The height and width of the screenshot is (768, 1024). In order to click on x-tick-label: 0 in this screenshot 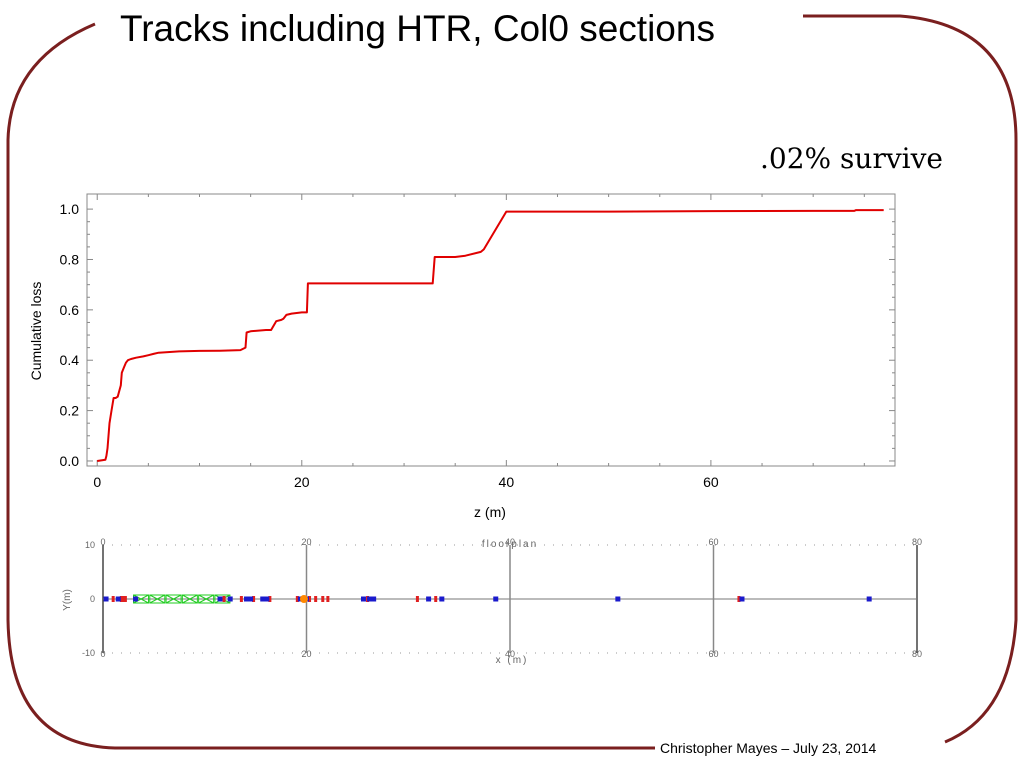, I will do `click(97, 482)`.